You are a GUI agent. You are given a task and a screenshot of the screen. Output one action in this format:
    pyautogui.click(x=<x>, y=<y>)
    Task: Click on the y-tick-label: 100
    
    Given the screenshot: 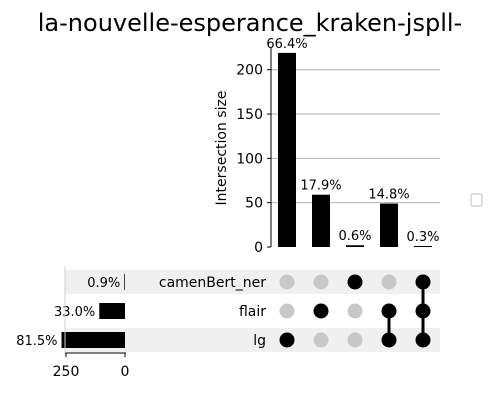 What is the action you would take?
    pyautogui.click(x=249, y=159)
    